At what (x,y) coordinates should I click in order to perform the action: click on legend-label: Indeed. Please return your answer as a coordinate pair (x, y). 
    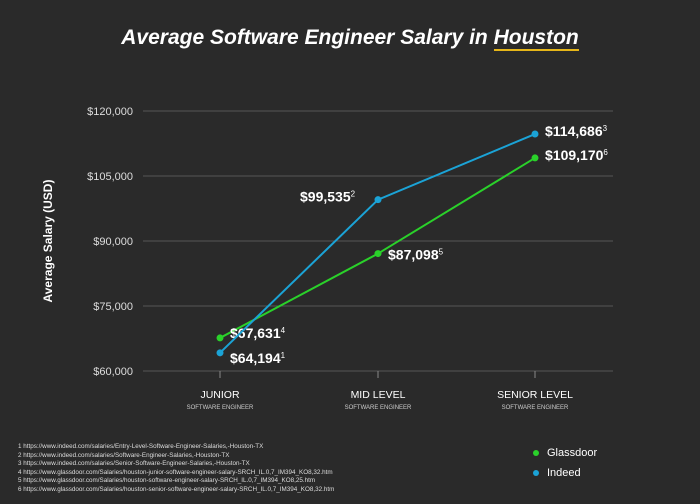
    Looking at the image, I should click on (564, 473).